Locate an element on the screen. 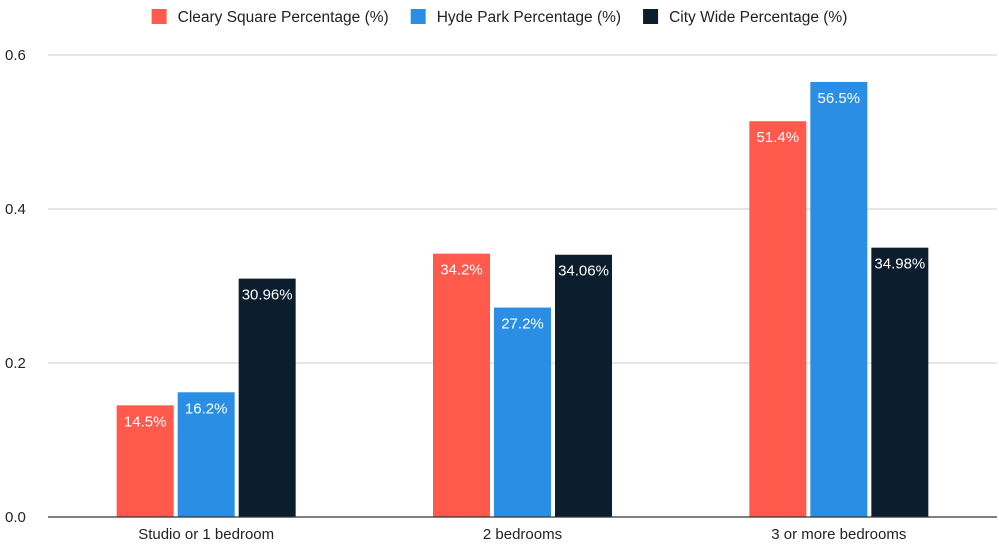 This screenshot has width=999, height=547. data-label: 16.2% is located at coordinates (206, 408).